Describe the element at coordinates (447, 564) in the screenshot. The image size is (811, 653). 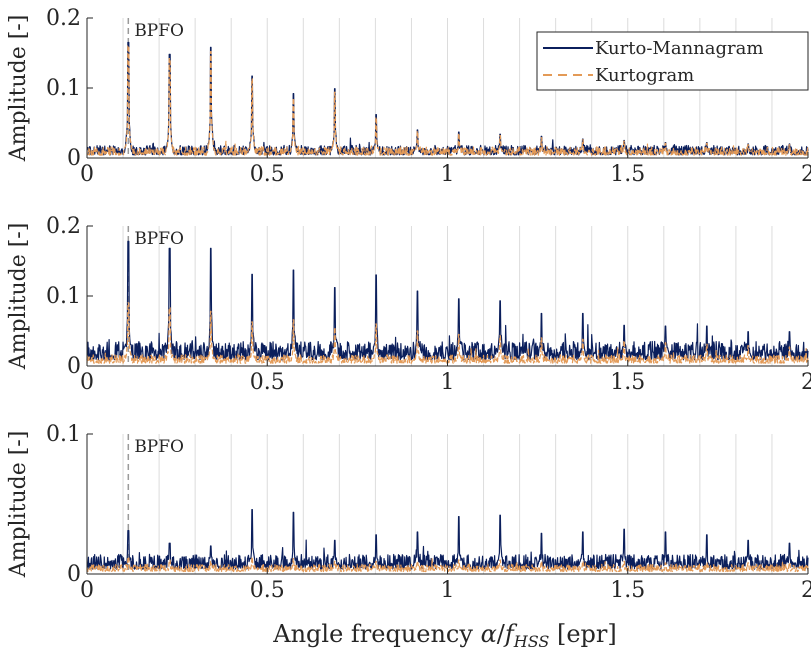
I see `series-line-kurtogram` at that location.